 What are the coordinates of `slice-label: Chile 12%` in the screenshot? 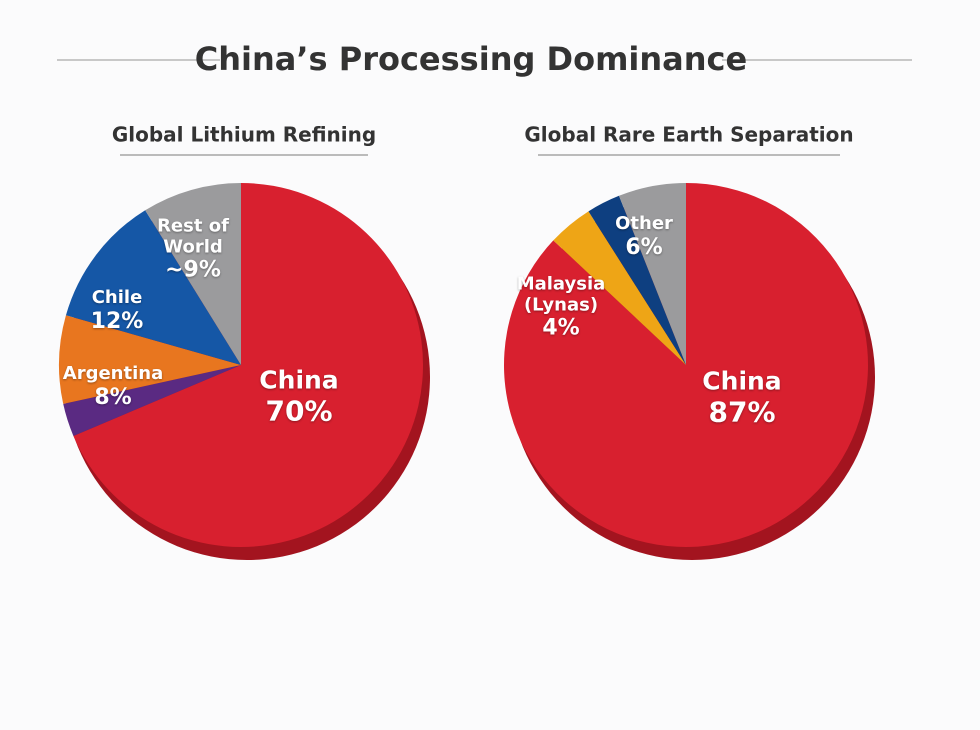 It's located at (117, 310).